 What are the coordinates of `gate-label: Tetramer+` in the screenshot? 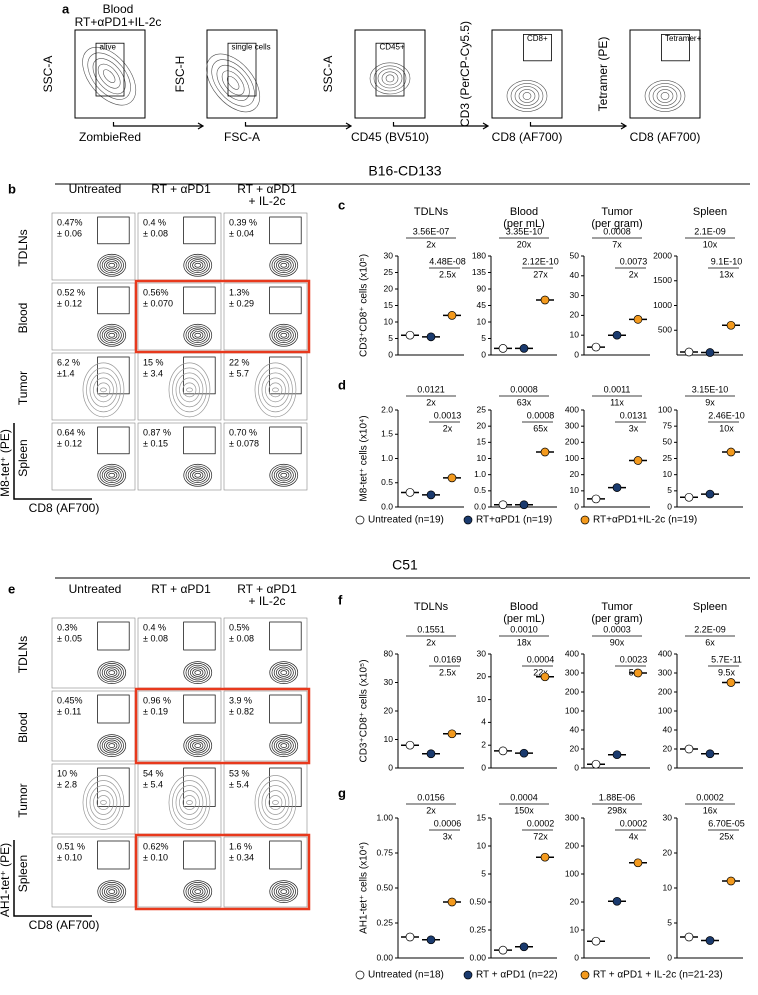 It's located at (683, 38).